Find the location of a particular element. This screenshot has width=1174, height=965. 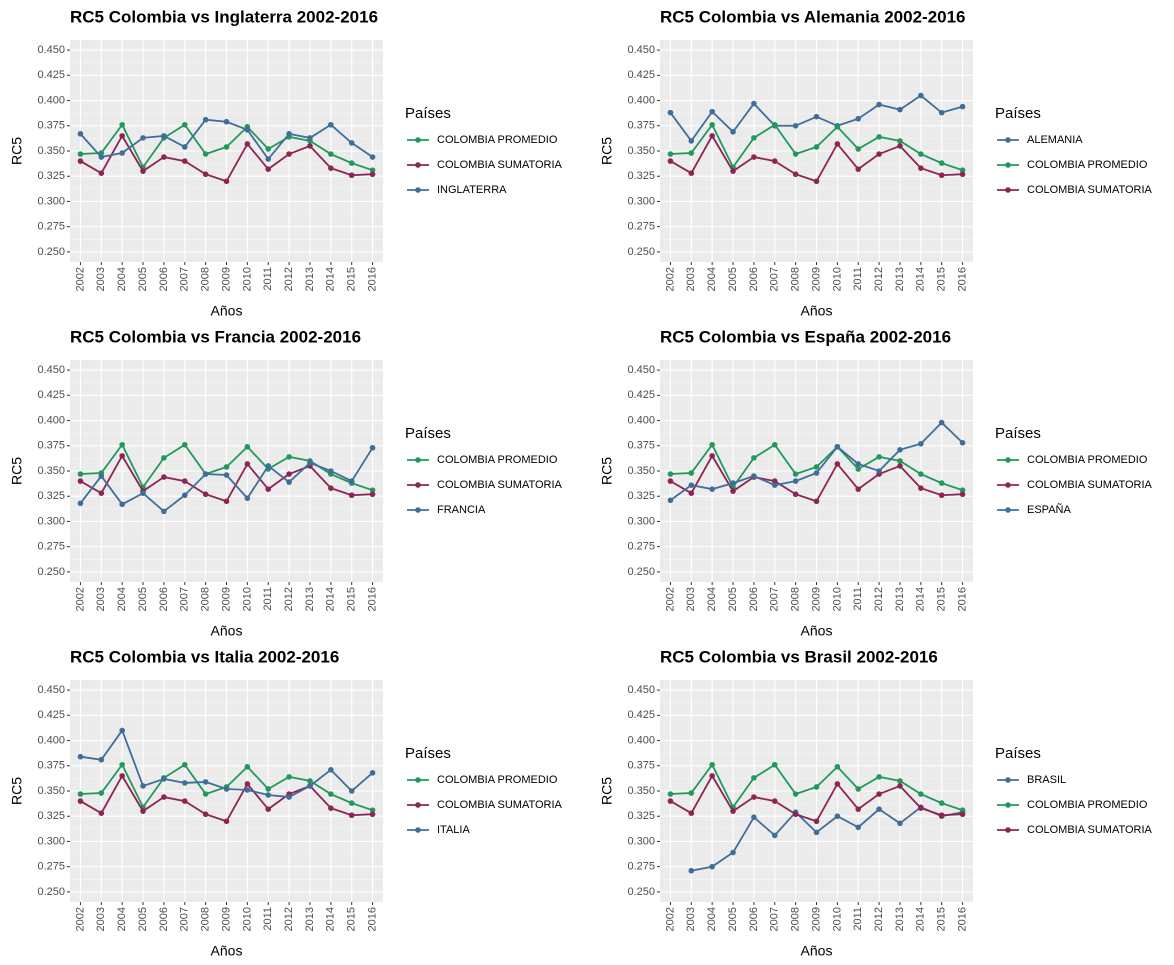

series-line is located at coordinates (827, 839).